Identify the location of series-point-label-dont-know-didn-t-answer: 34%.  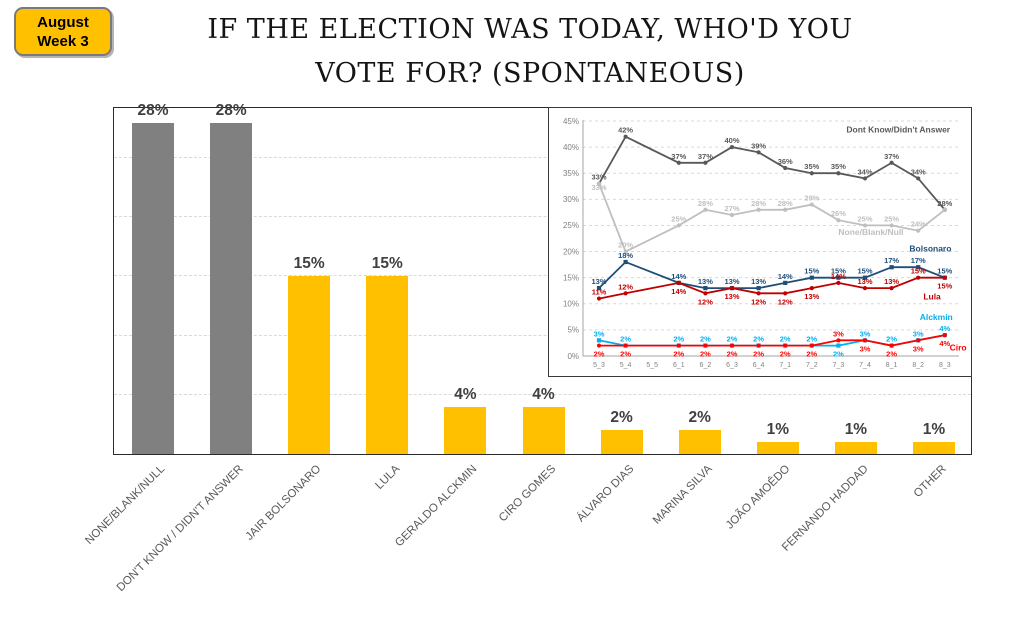
(864, 171).